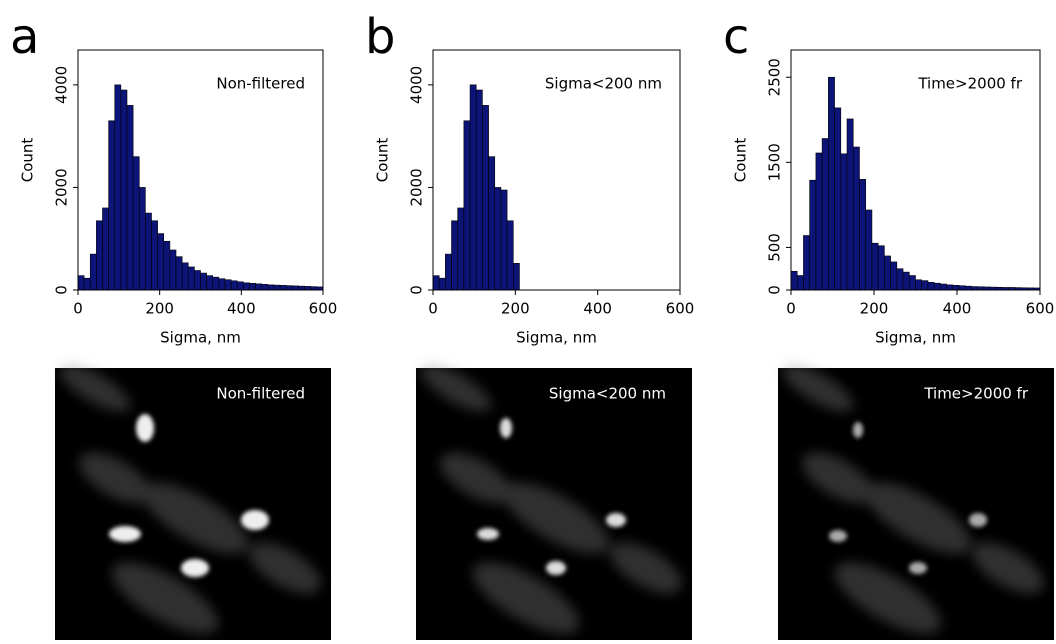  I want to click on y-tick-label: 4000, so click(62, 85).